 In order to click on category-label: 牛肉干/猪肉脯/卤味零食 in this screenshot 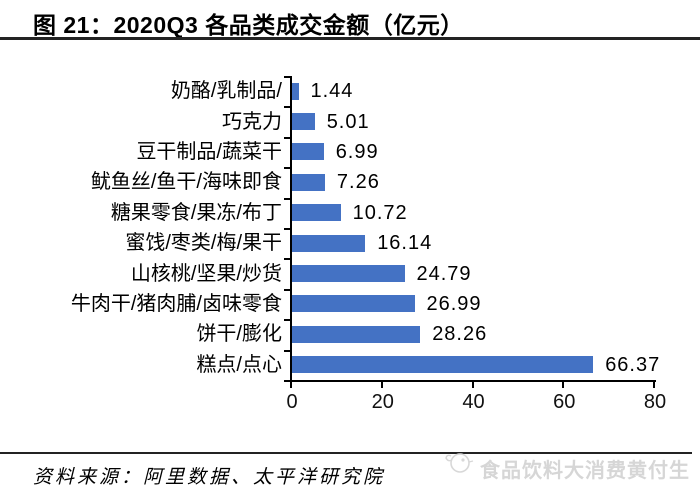, I will do `click(176, 303)`.